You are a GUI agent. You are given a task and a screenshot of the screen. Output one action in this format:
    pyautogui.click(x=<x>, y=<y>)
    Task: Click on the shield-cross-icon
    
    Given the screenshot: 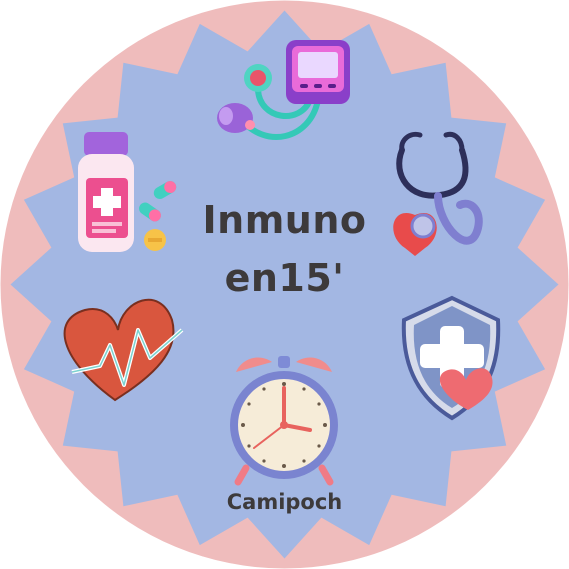 What is the action you would take?
    pyautogui.click(x=451, y=358)
    